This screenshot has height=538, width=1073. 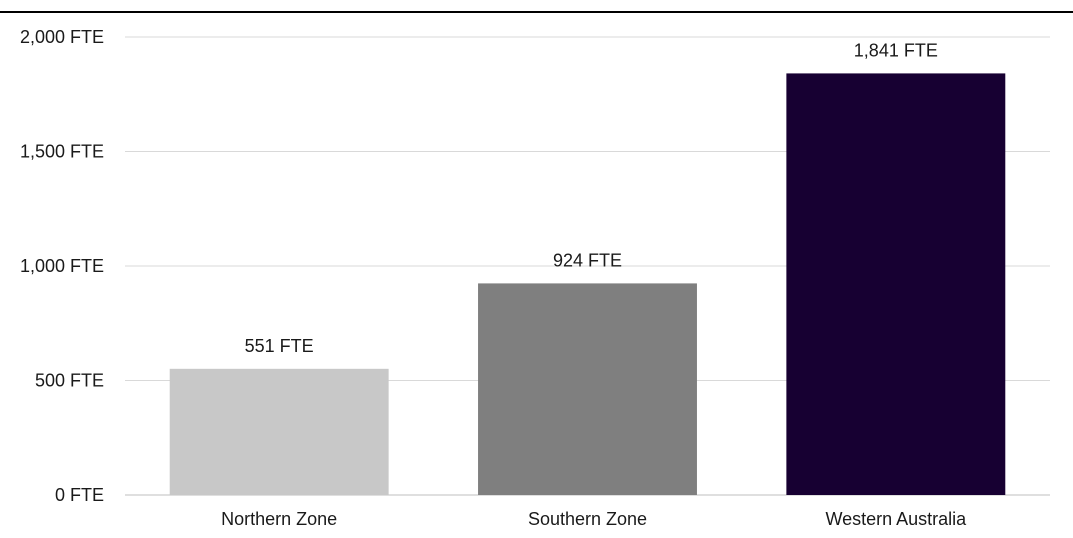 What do you see at coordinates (279, 346) in the screenshot?
I see `data-label: 551 FTE` at bounding box center [279, 346].